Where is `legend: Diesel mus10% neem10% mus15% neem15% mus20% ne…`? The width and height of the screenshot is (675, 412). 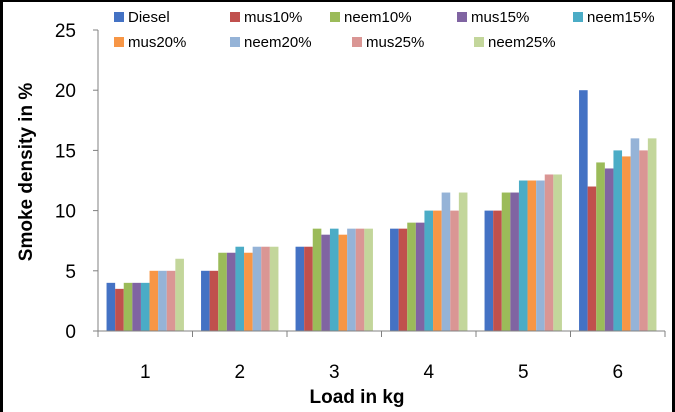
legend: Diesel mus10% neem10% mus15% neem15% mus20% ne… is located at coordinates (384, 30).